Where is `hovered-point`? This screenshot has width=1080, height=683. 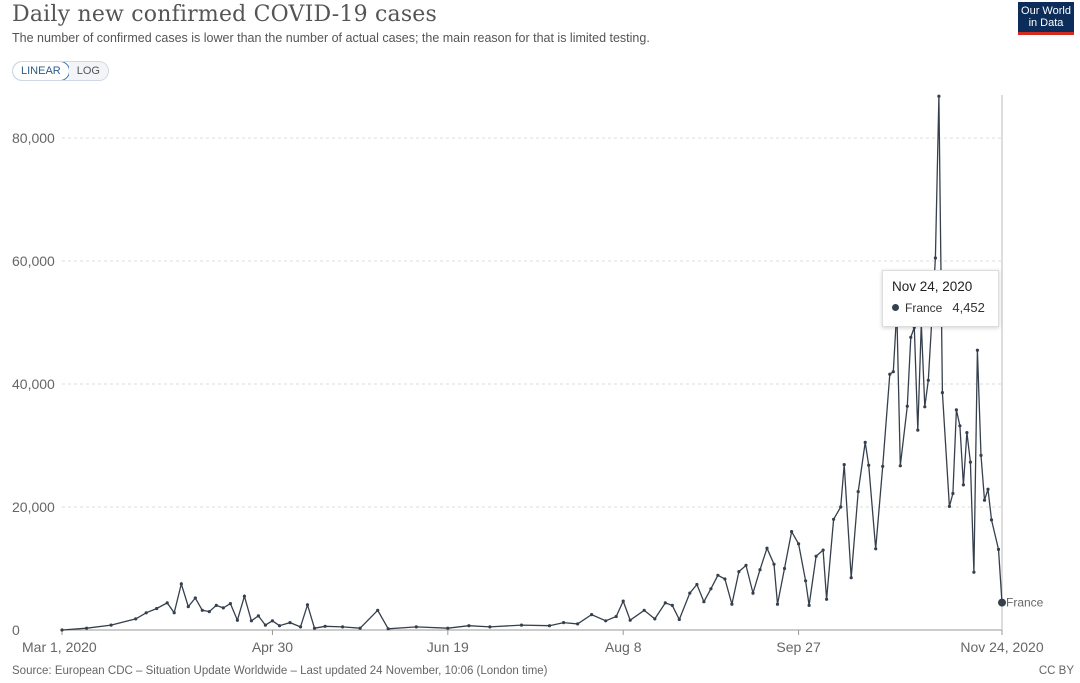
hovered-point is located at coordinates (1002, 602).